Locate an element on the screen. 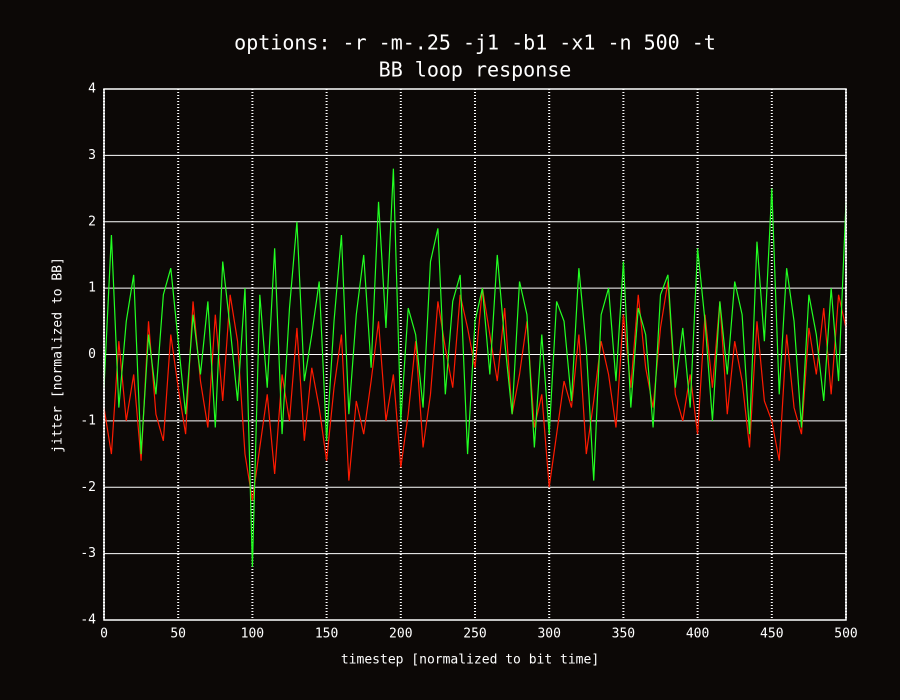 The width and height of the screenshot is (900, 700). y-axis-label: jitter [normalized to BB] is located at coordinates (58, 355).